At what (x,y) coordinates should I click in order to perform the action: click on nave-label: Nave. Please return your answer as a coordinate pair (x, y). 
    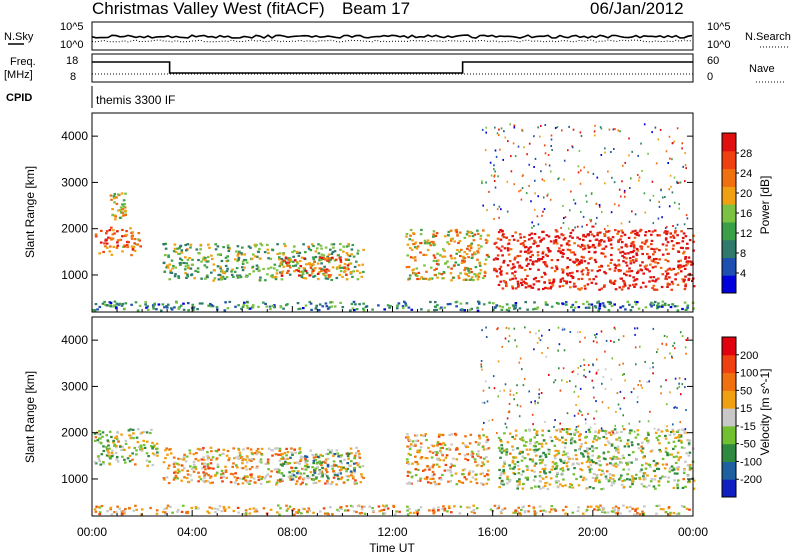
    Looking at the image, I should click on (762, 69).